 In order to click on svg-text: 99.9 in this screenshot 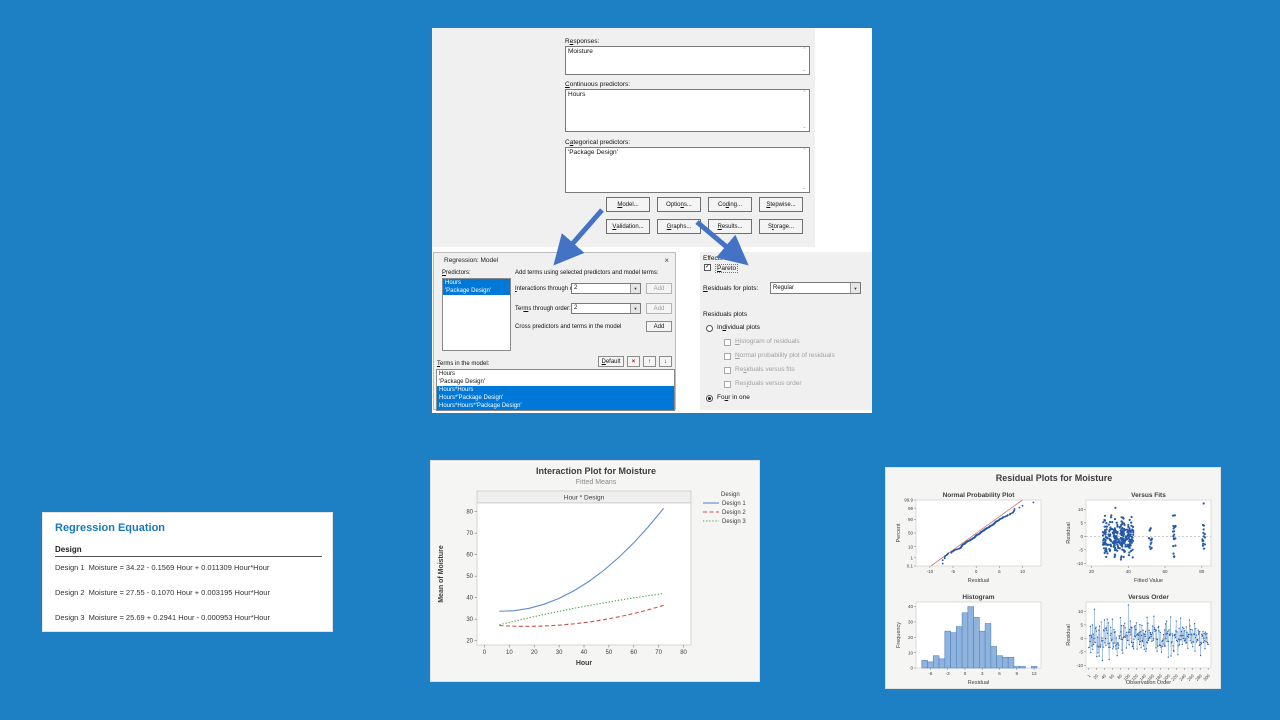, I will do `click(908, 500)`.